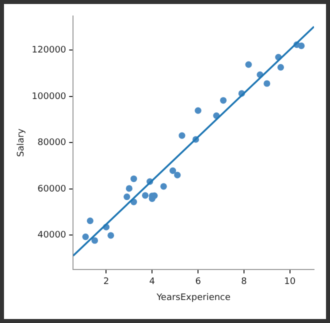 The image size is (330, 323). I want to click on x-axis-title: YearsExperience, so click(194, 297).